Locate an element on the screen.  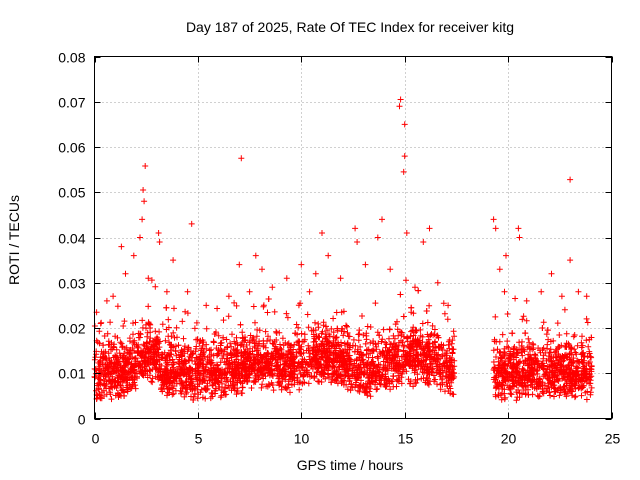
x-tick-label: 20 is located at coordinates (509, 439).